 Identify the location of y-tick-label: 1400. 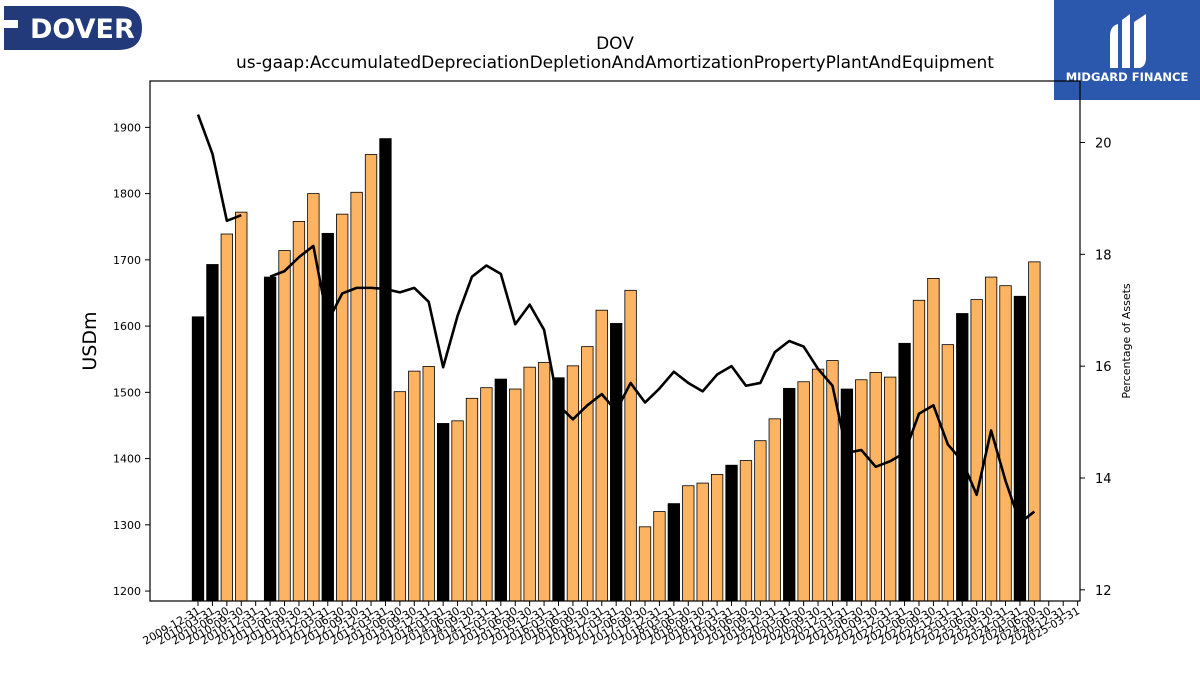
(127, 459).